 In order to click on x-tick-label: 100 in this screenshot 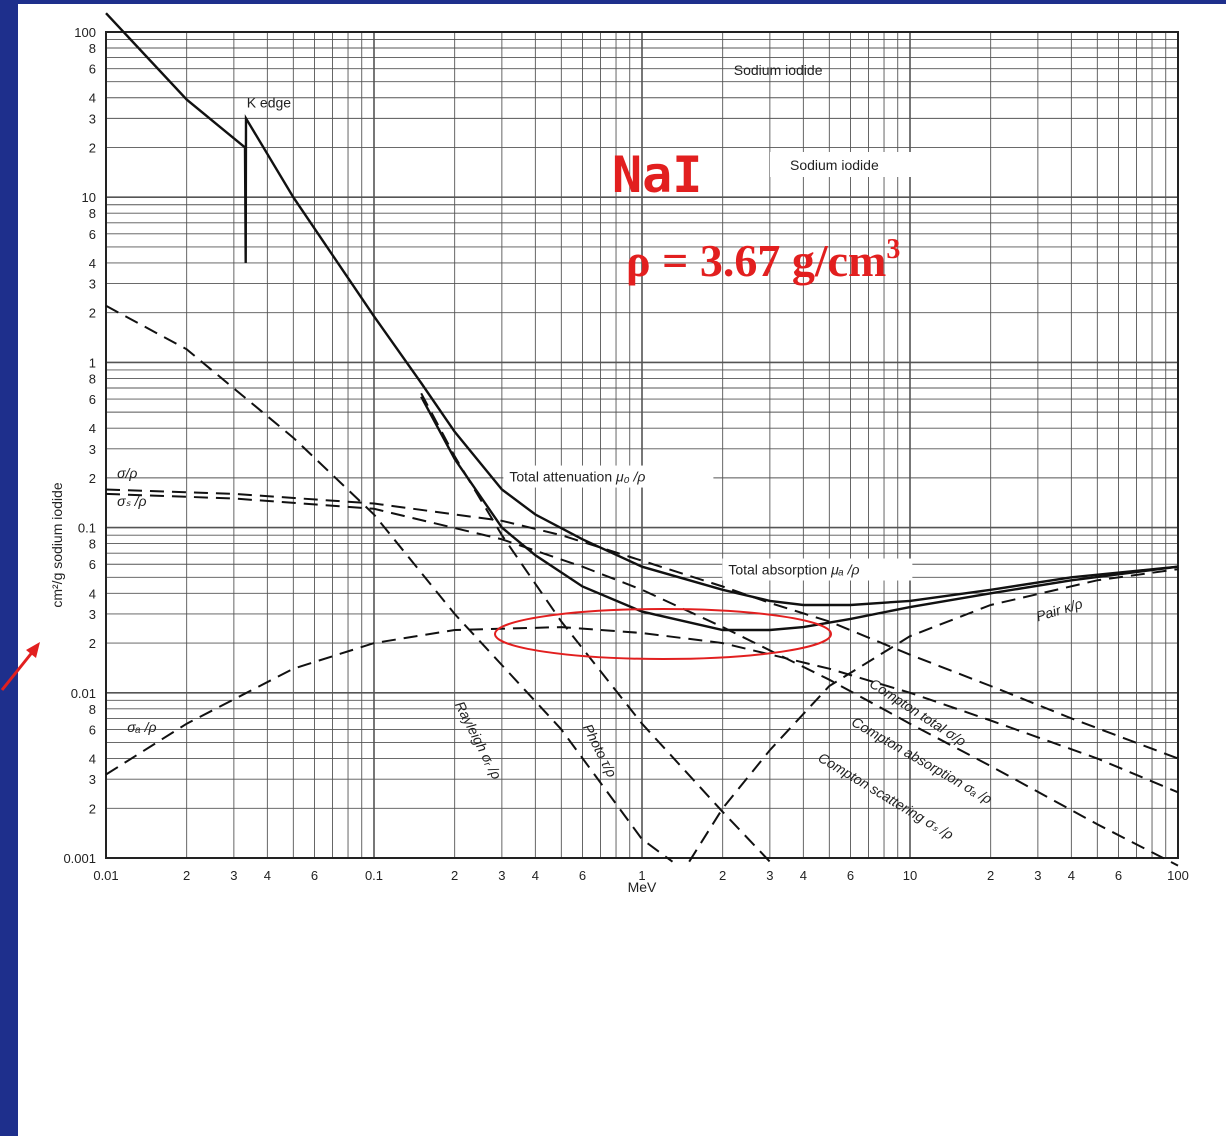, I will do `click(1178, 875)`.